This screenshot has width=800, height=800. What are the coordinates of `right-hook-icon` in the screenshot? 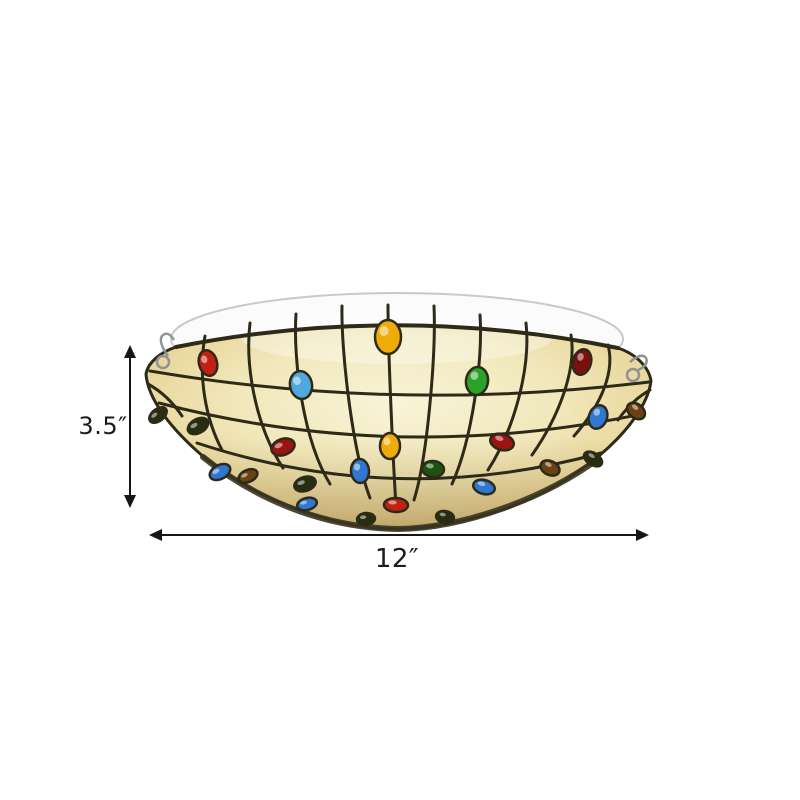 It's located at (636, 368).